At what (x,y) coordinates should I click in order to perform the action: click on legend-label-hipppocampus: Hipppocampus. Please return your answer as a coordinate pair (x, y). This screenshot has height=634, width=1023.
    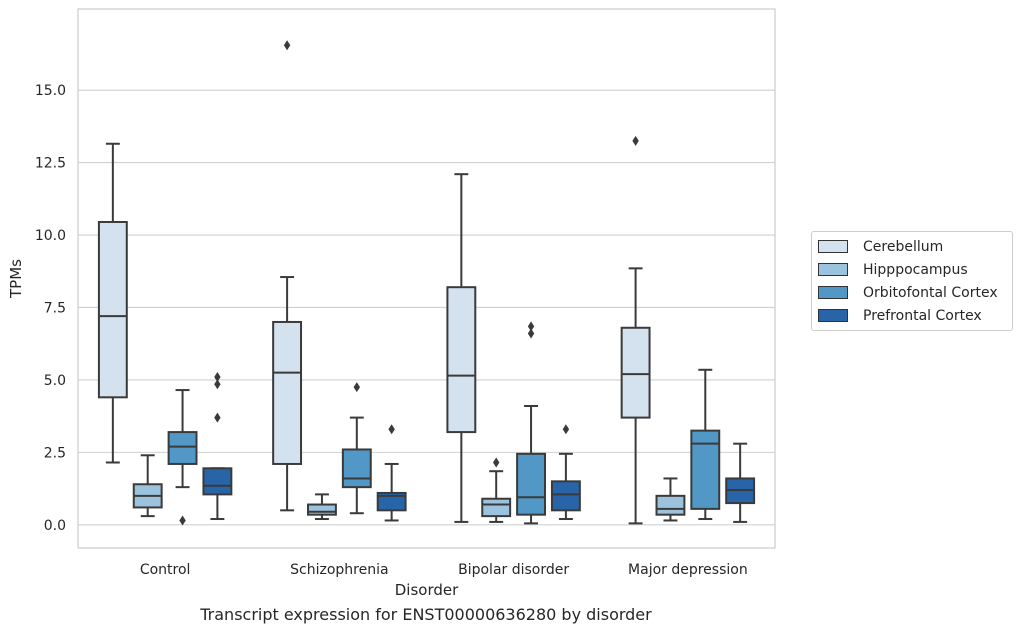
    Looking at the image, I should click on (915, 269).